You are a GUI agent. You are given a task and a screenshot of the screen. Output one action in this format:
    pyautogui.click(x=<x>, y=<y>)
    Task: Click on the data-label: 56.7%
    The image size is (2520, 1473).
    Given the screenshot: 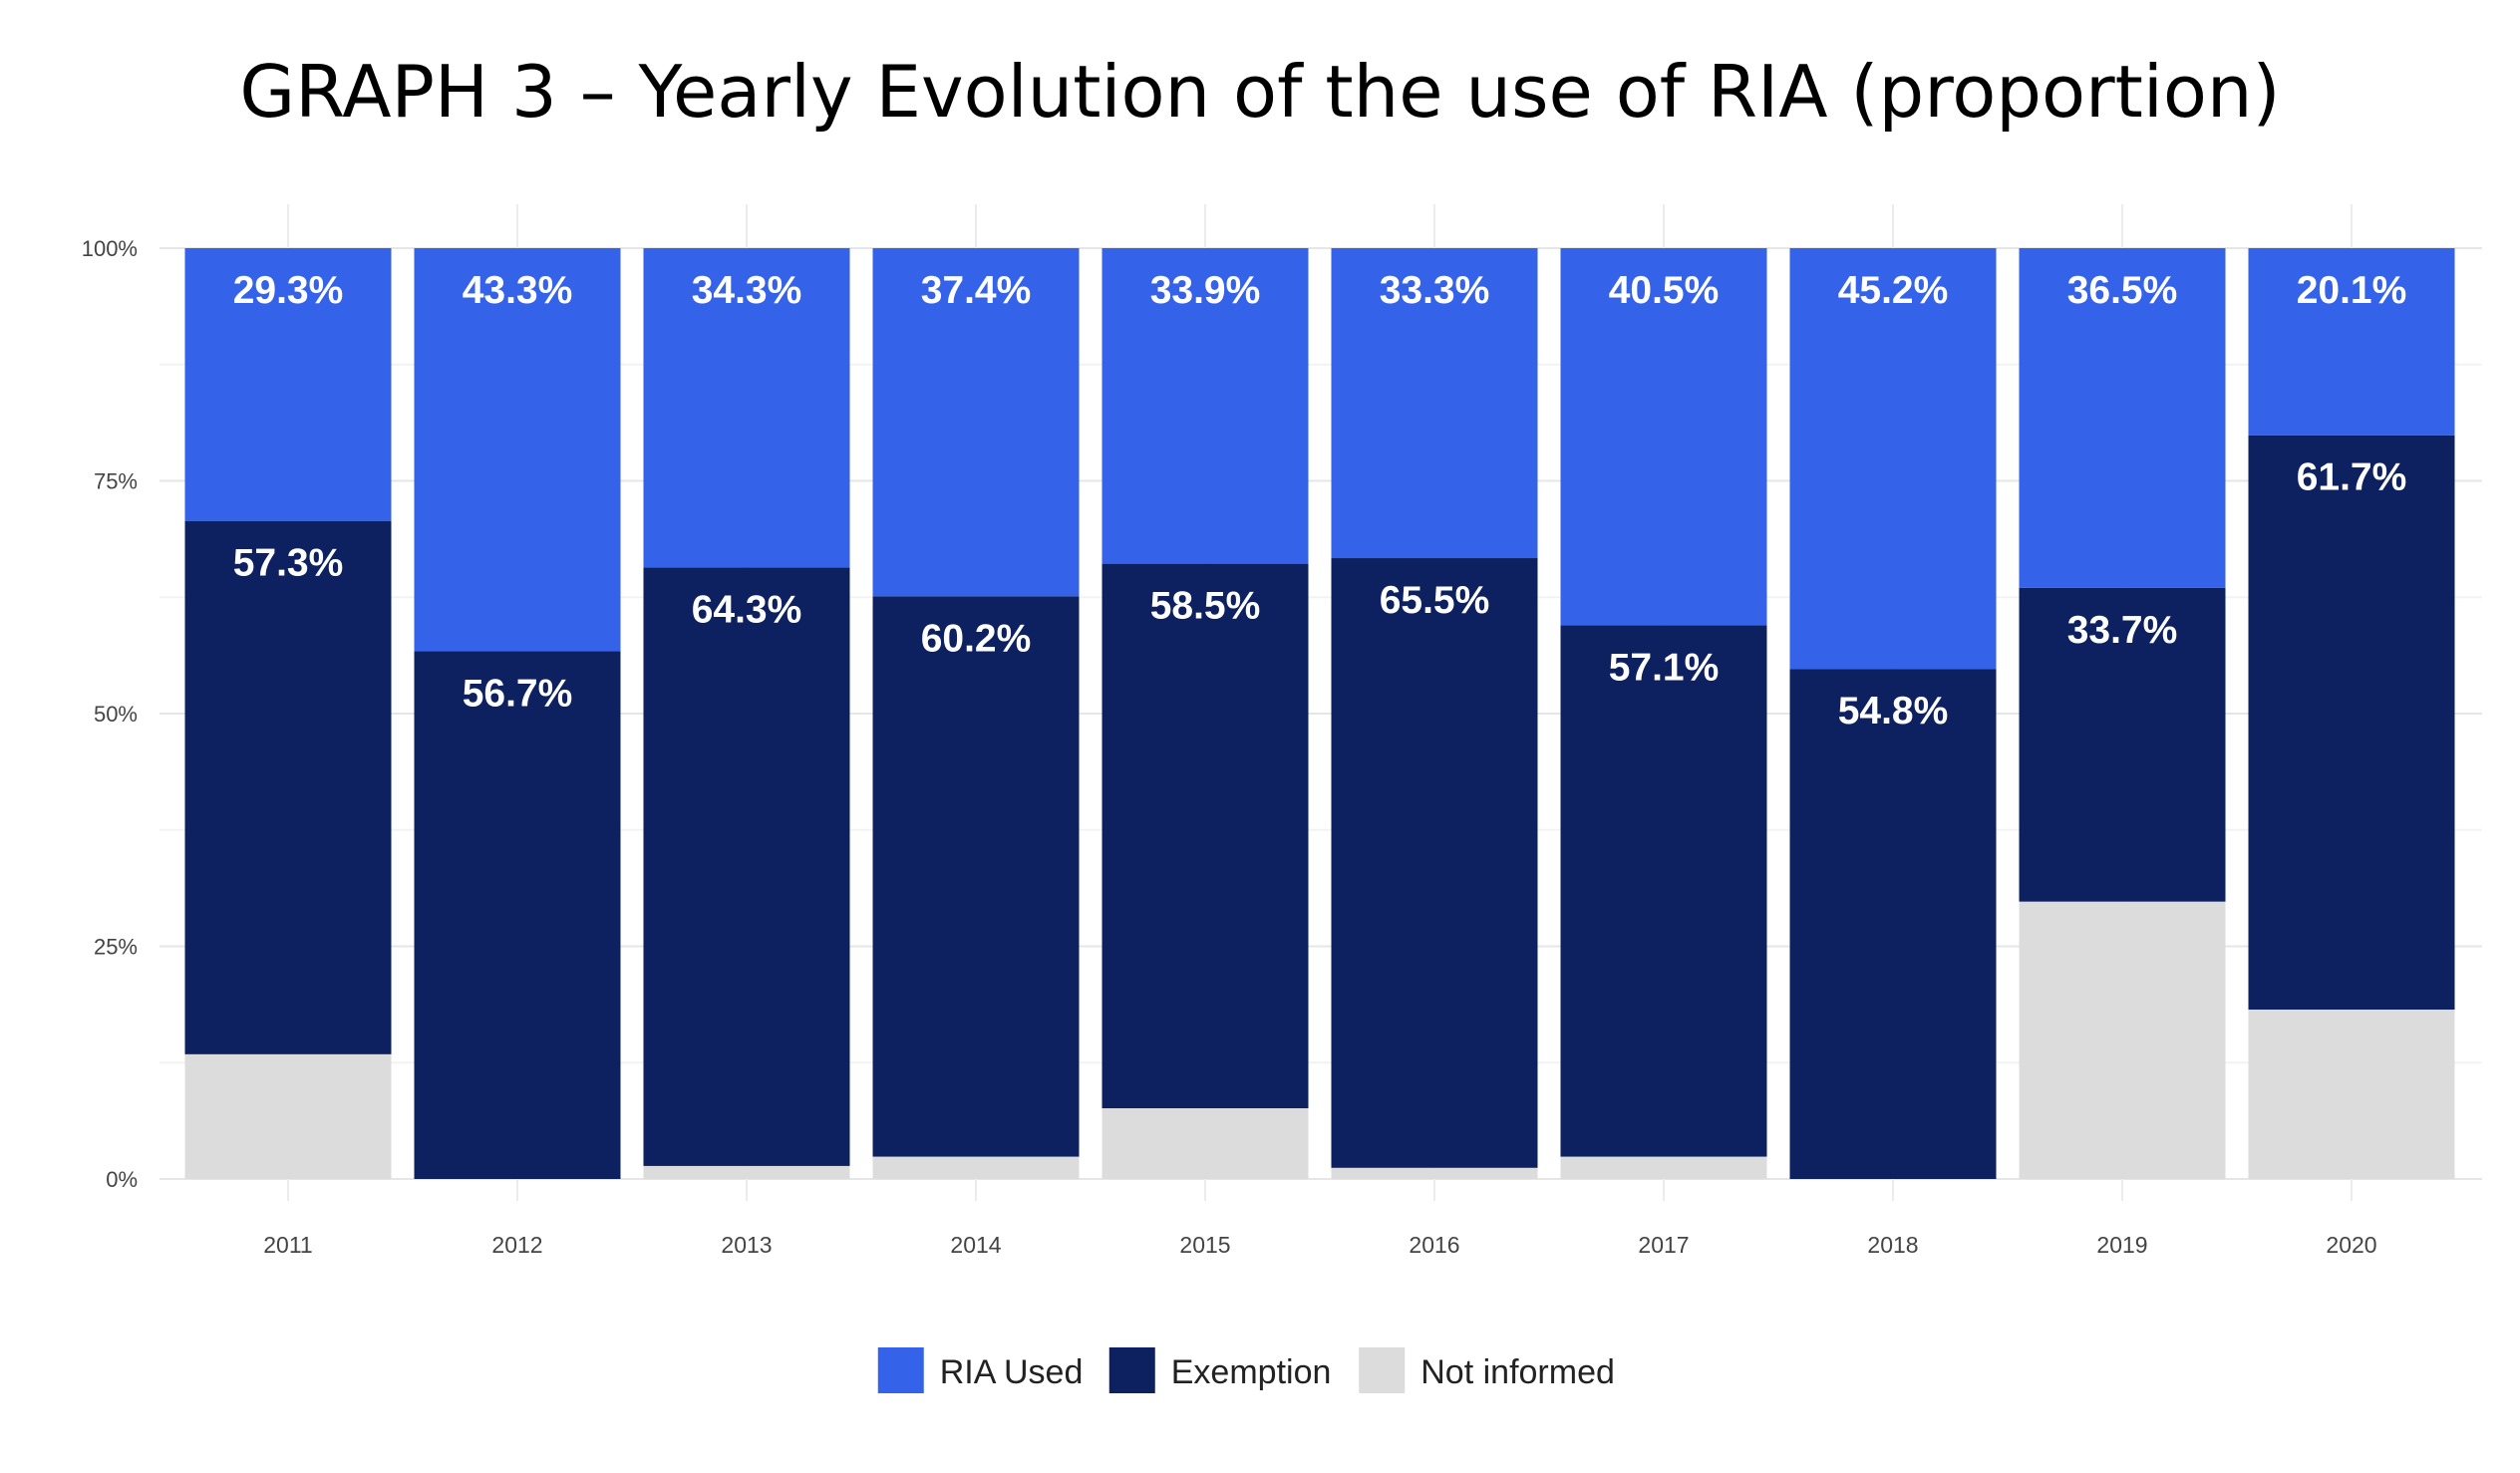 What is the action you would take?
    pyautogui.click(x=518, y=693)
    